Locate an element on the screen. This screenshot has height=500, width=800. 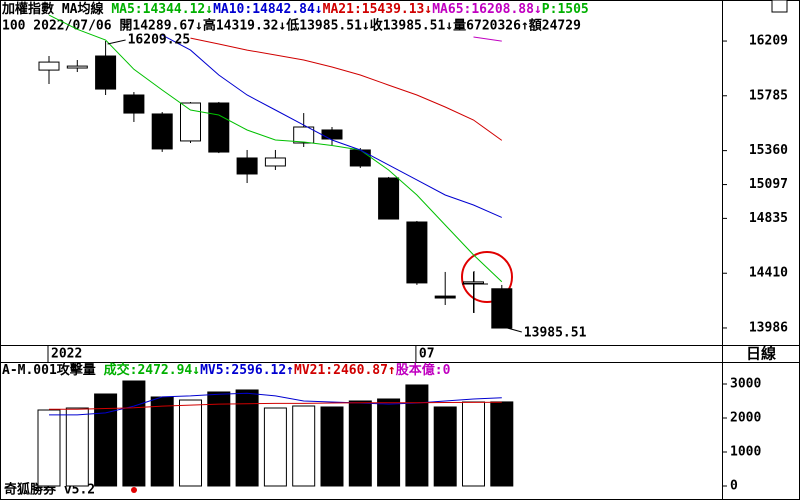
header-segment: 加權指數 MA均線 is located at coordinates (56, 9).